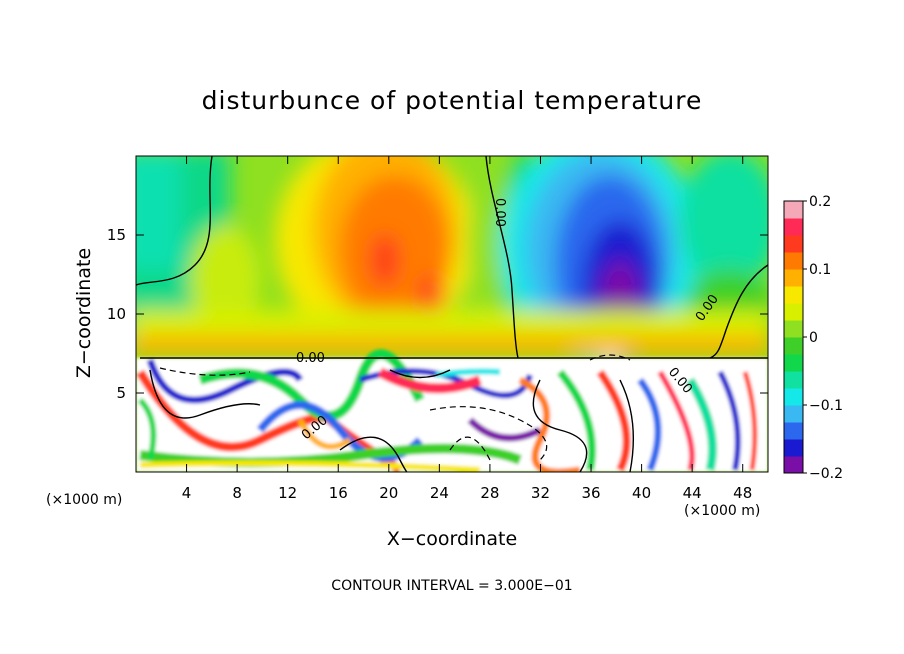 The image size is (904, 654). What do you see at coordinates (722, 511) in the screenshot?
I see `x-unit-label: (×1000 m)` at bounding box center [722, 511].